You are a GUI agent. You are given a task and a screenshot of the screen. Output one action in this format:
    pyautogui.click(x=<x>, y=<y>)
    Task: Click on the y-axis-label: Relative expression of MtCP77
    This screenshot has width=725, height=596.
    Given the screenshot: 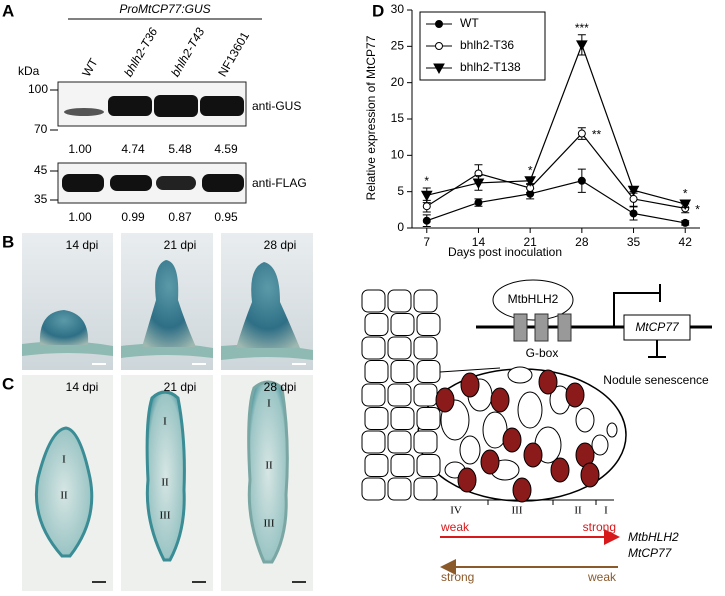 What is the action you would take?
    pyautogui.click(x=371, y=117)
    